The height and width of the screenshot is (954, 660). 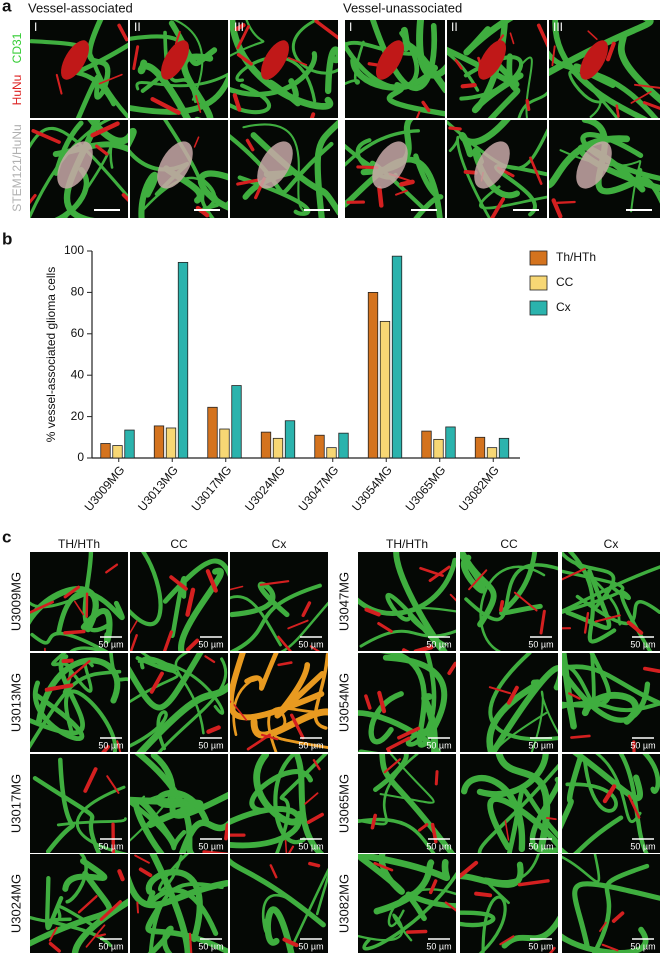 What do you see at coordinates (343, 702) in the screenshot?
I see `row-label: U3054MG` at bounding box center [343, 702].